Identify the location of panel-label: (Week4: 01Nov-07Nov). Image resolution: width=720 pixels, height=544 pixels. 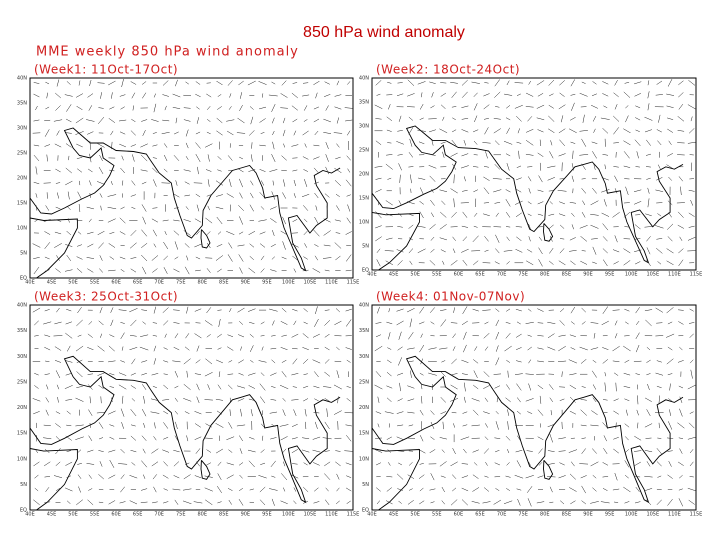
(450, 297).